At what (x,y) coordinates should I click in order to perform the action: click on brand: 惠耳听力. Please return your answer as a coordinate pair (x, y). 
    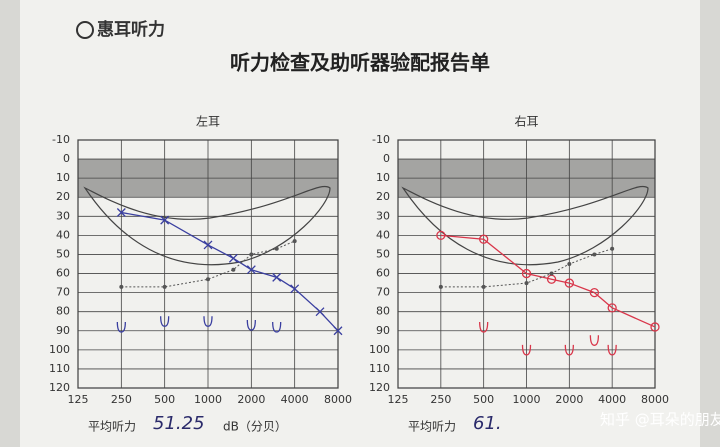
    Looking at the image, I should click on (131, 29).